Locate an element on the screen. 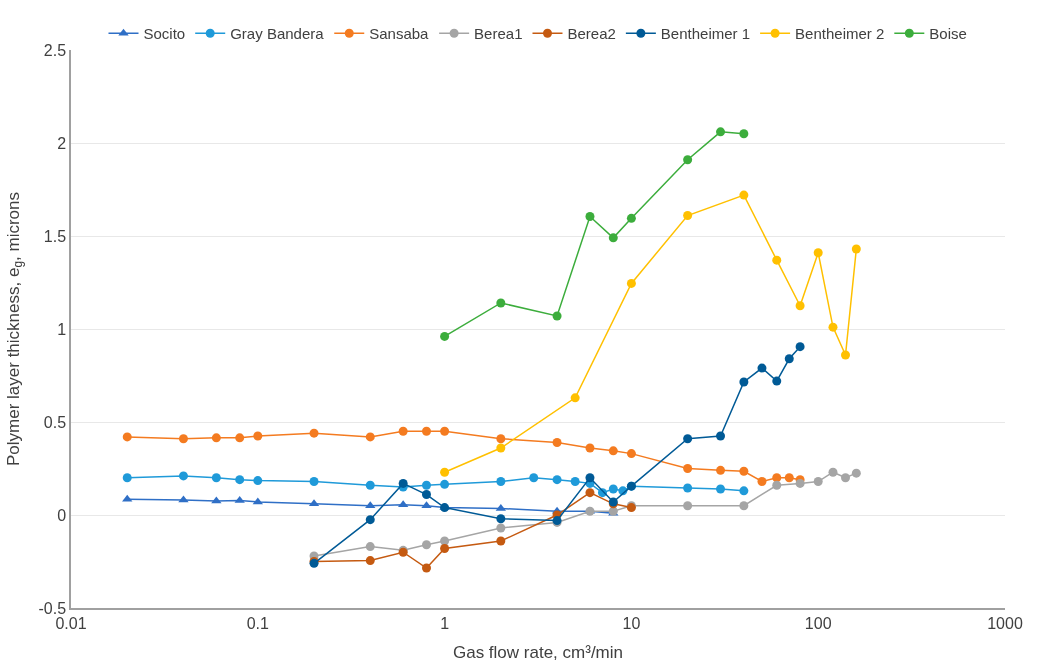 Image resolution: width=1055 pixels, height=671 pixels. legend-label: Gray Bandera is located at coordinates (277, 34).